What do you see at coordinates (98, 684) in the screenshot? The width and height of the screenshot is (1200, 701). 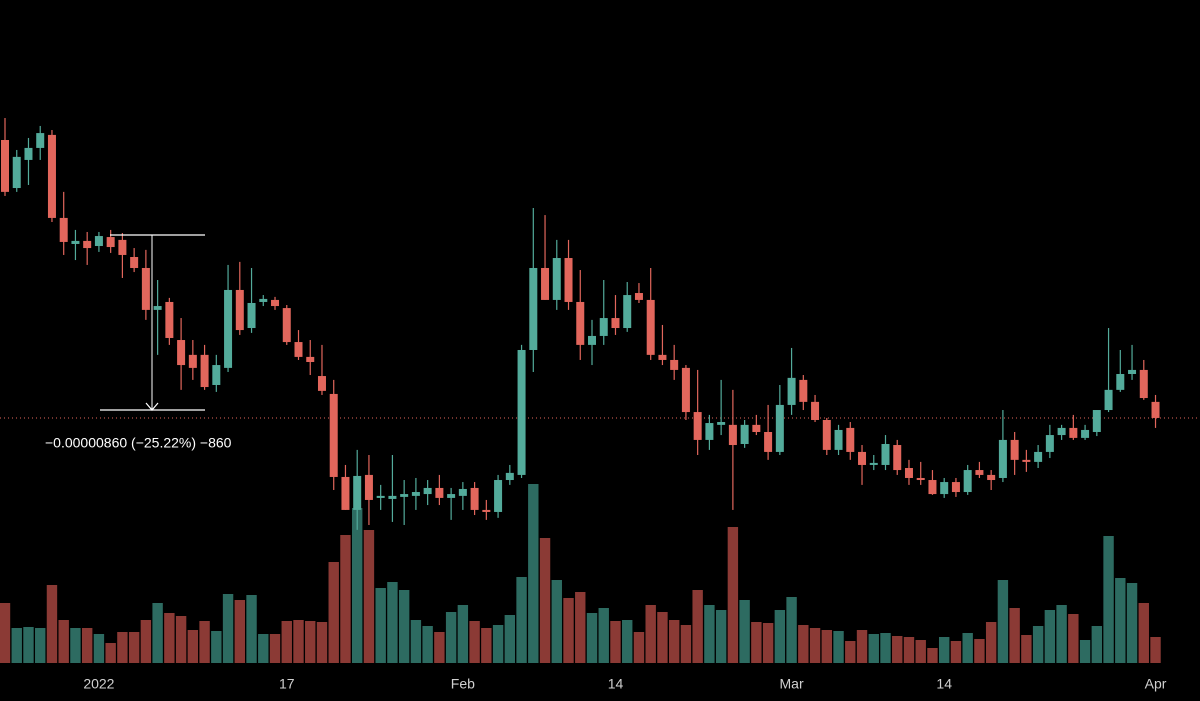 I see `x-tick-label: 2022` at bounding box center [98, 684].